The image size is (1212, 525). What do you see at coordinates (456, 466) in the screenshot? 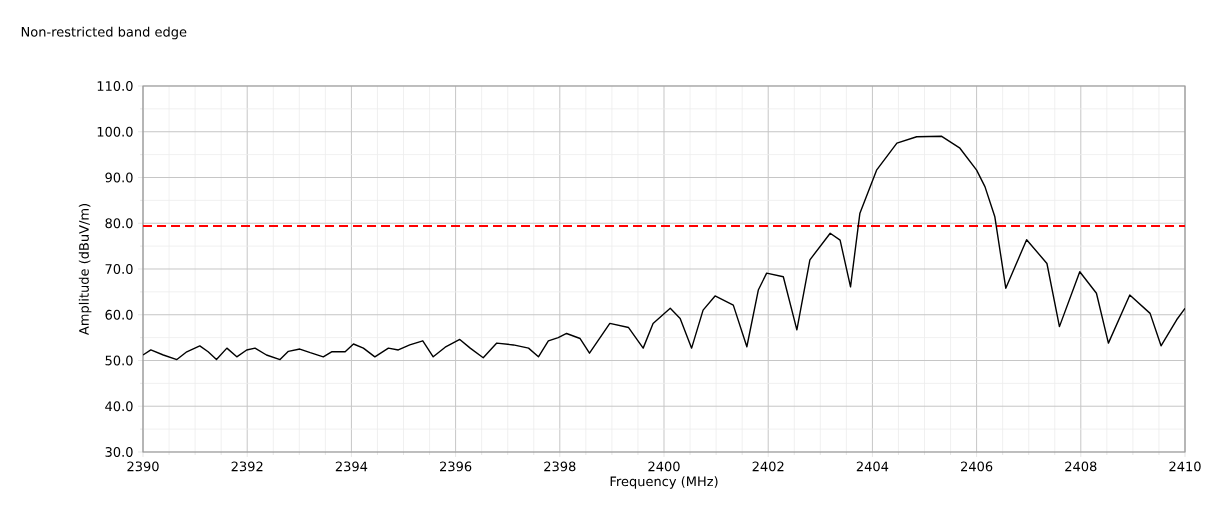
I see `x-tick-label: 2396` at bounding box center [456, 466].